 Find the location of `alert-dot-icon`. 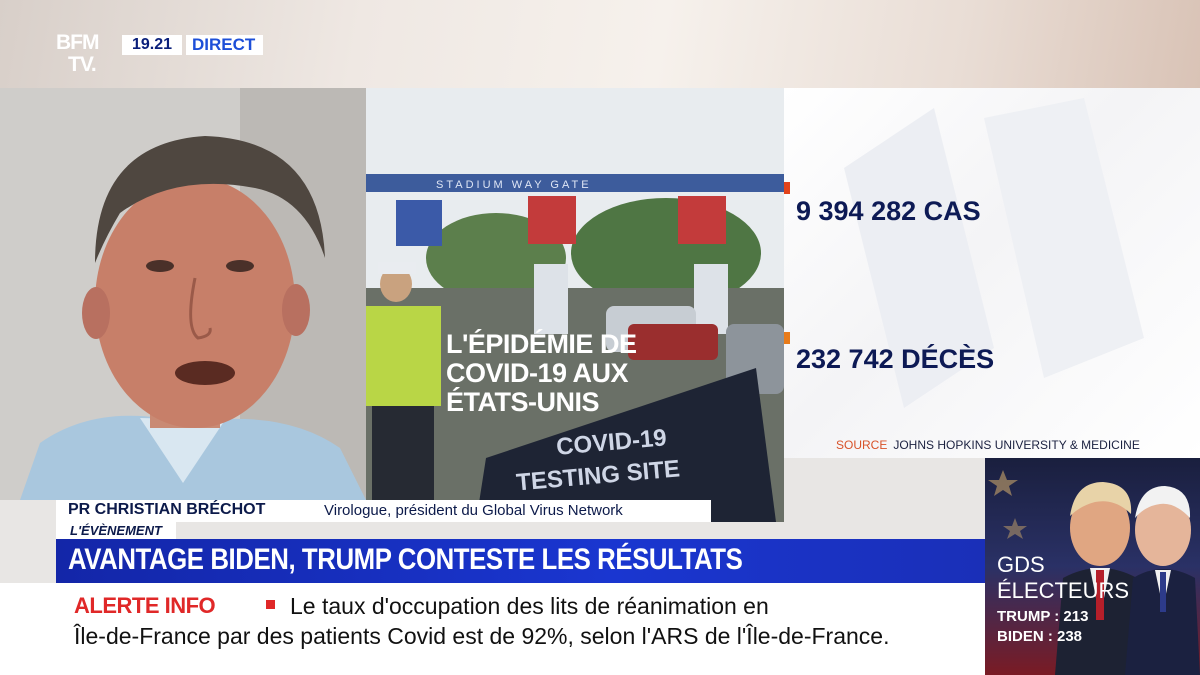

alert-dot-icon is located at coordinates (270, 604).